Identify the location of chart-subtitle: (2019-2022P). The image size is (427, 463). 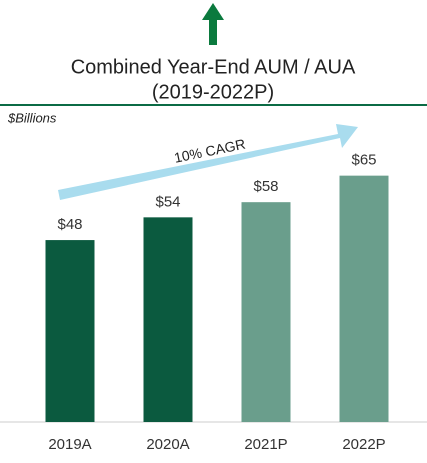
(213, 92).